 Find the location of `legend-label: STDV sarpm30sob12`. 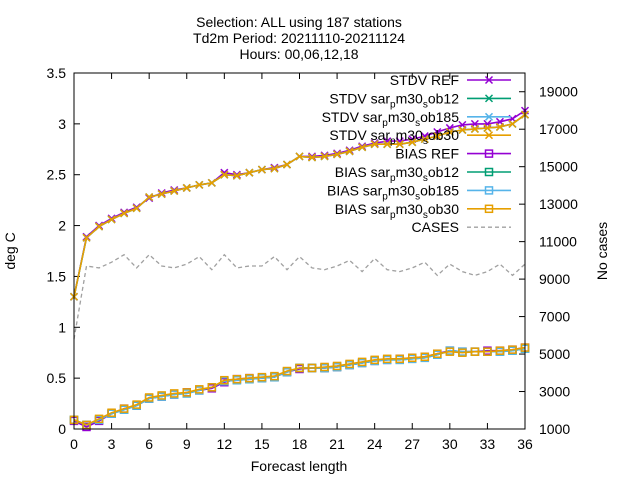

legend-label: STDV sarpm30sob12 is located at coordinates (394, 100).